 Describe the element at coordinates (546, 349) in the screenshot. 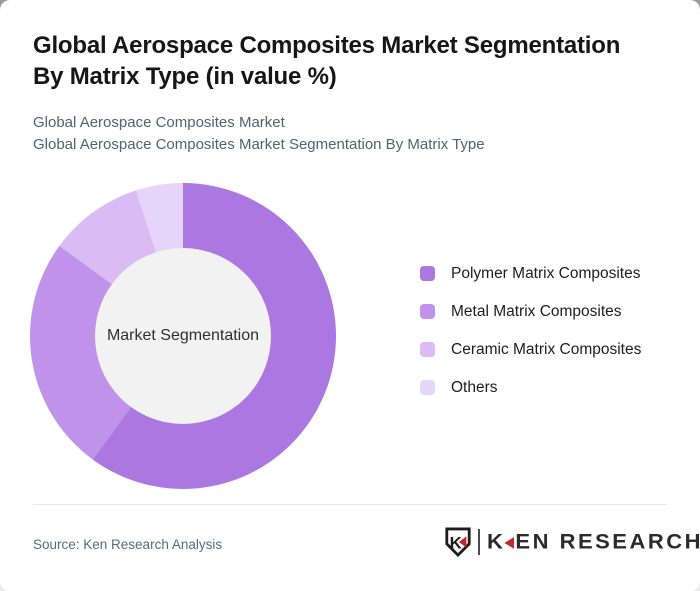

I see `legend-label-ceramic: Ceramic Matrix Composites` at that location.